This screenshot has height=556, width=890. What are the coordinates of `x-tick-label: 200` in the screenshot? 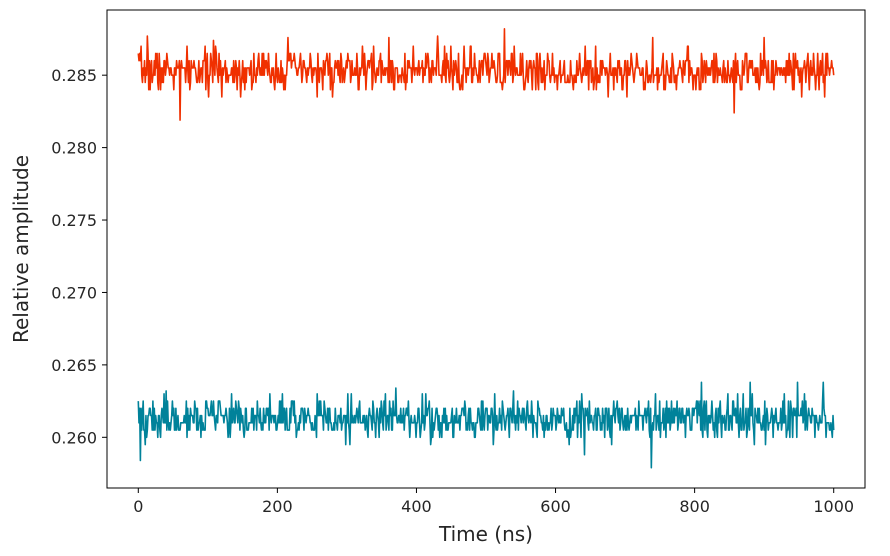 It's located at (277, 506).